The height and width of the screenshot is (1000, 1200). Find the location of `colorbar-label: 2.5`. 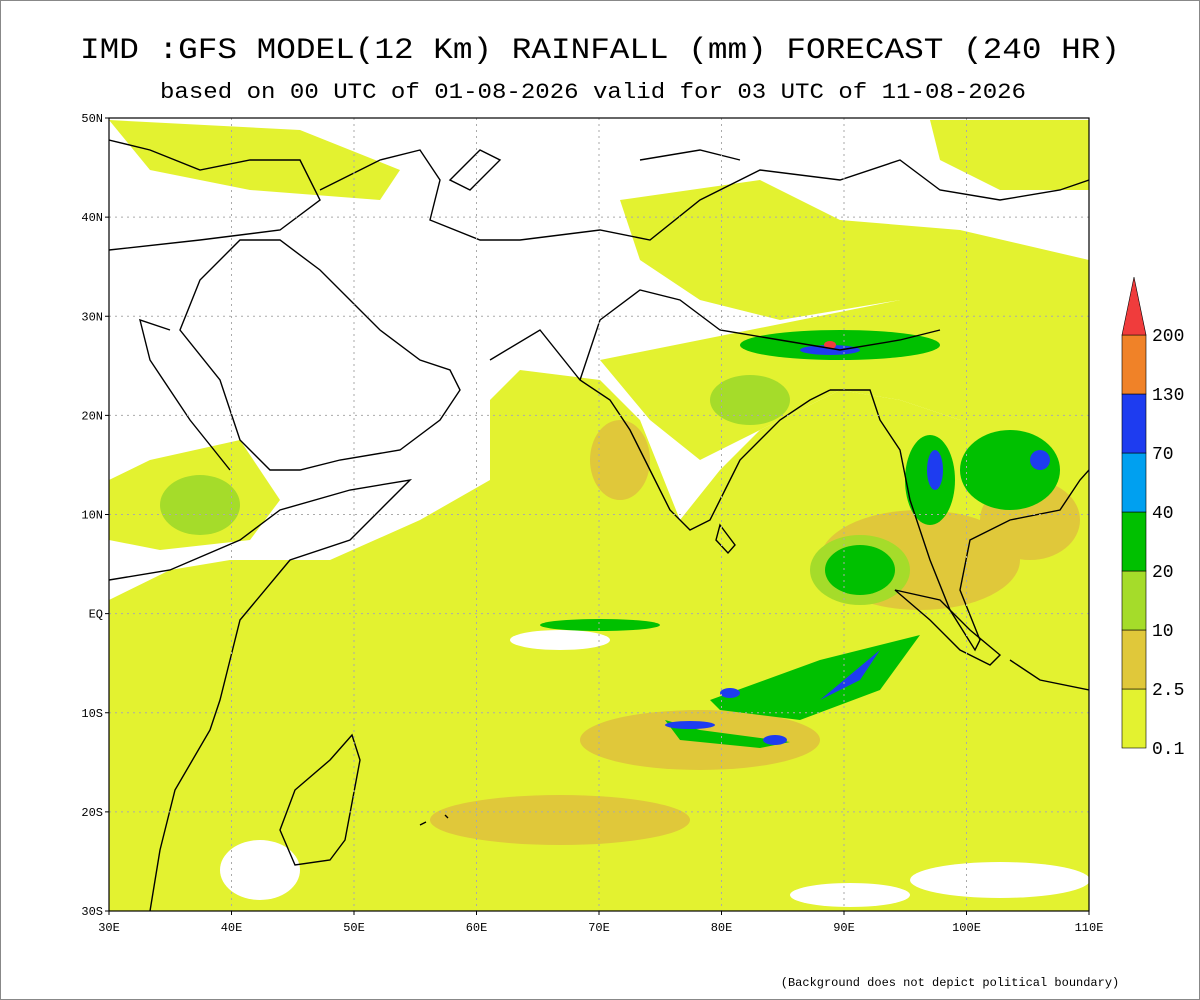

colorbar-label: 2.5 is located at coordinates (1168, 691).